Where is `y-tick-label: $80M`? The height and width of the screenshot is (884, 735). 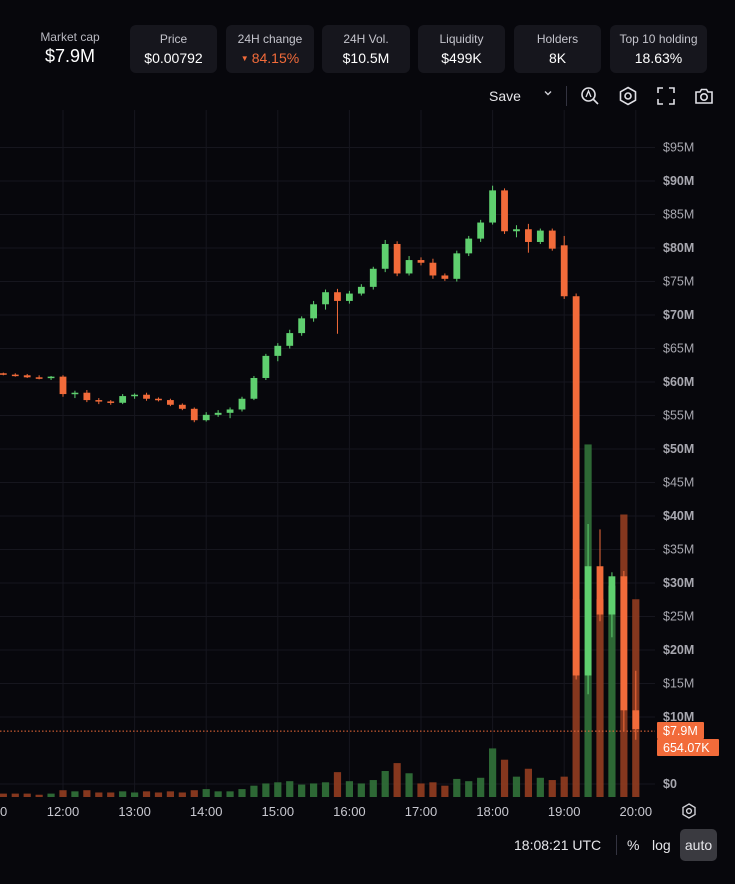 y-tick-label: $80M is located at coordinates (678, 248).